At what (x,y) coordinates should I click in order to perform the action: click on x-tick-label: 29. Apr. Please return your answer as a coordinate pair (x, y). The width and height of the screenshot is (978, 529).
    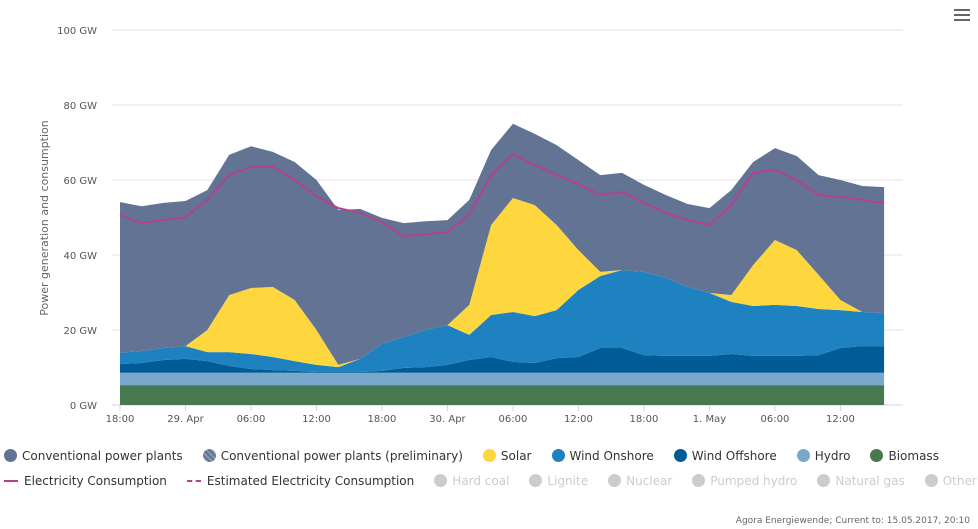
    Looking at the image, I should click on (185, 419).